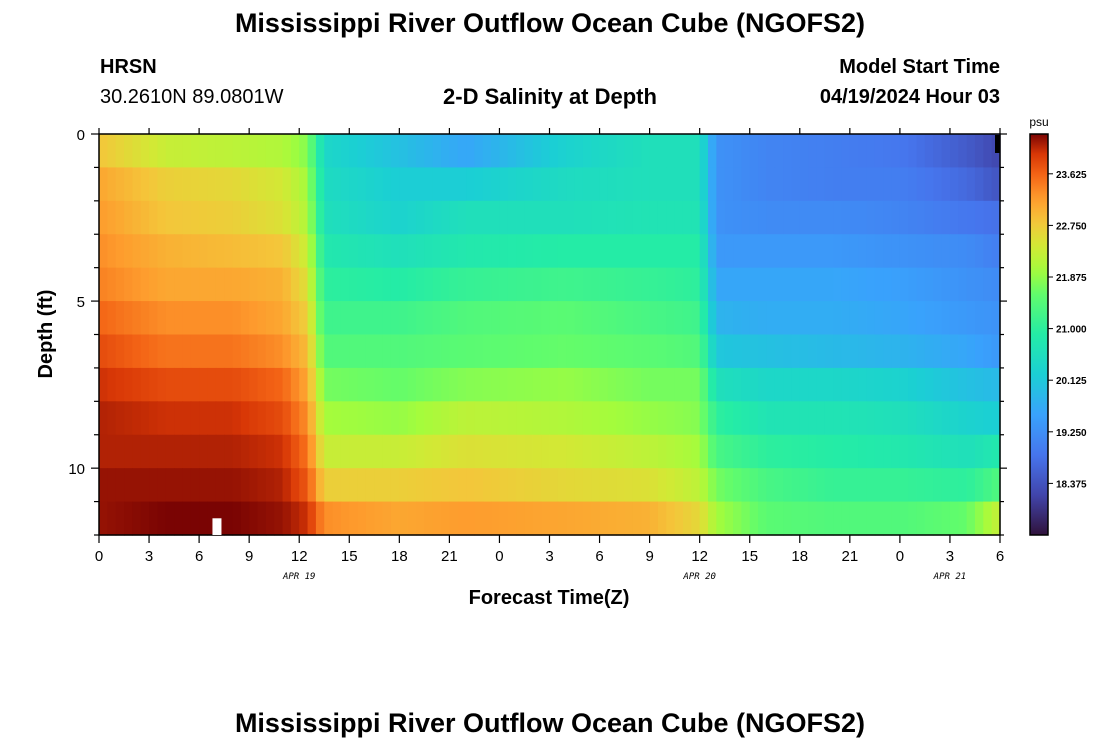 Image resolution: width=1100 pixels, height=750 pixels. Describe the element at coordinates (299, 577) in the screenshot. I see `date-label: APR 19` at that location.